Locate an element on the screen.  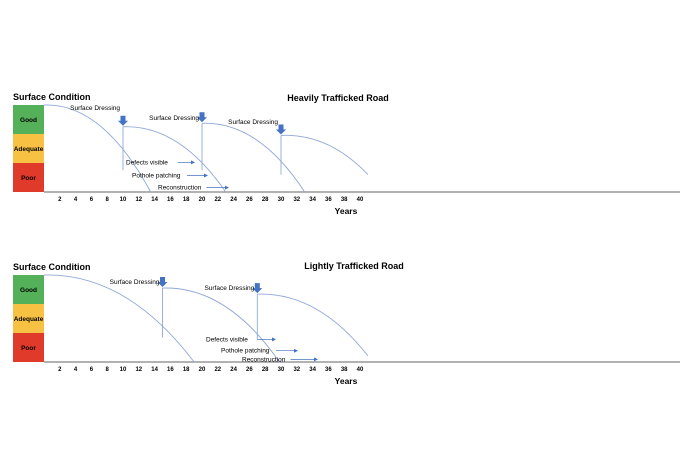
chart-title: Heavily Trafficked Road is located at coordinates (338, 98).